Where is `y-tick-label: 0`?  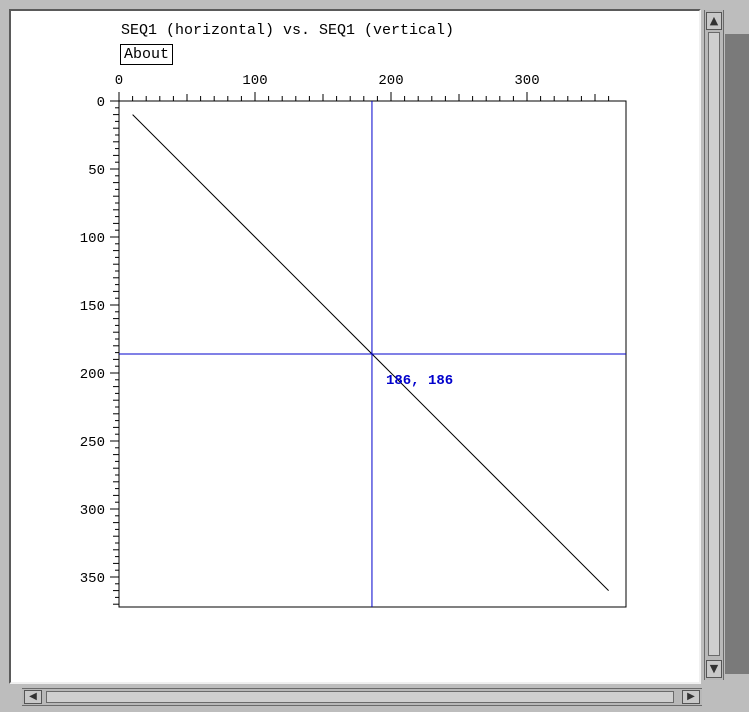
y-tick-label: 0 is located at coordinates (101, 103).